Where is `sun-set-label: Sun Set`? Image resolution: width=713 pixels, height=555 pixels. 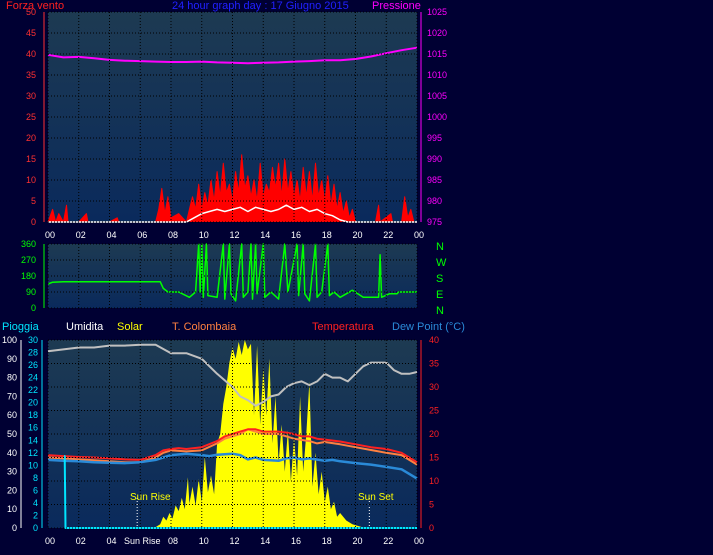
sun-set-label: Sun Set is located at coordinates (376, 497).